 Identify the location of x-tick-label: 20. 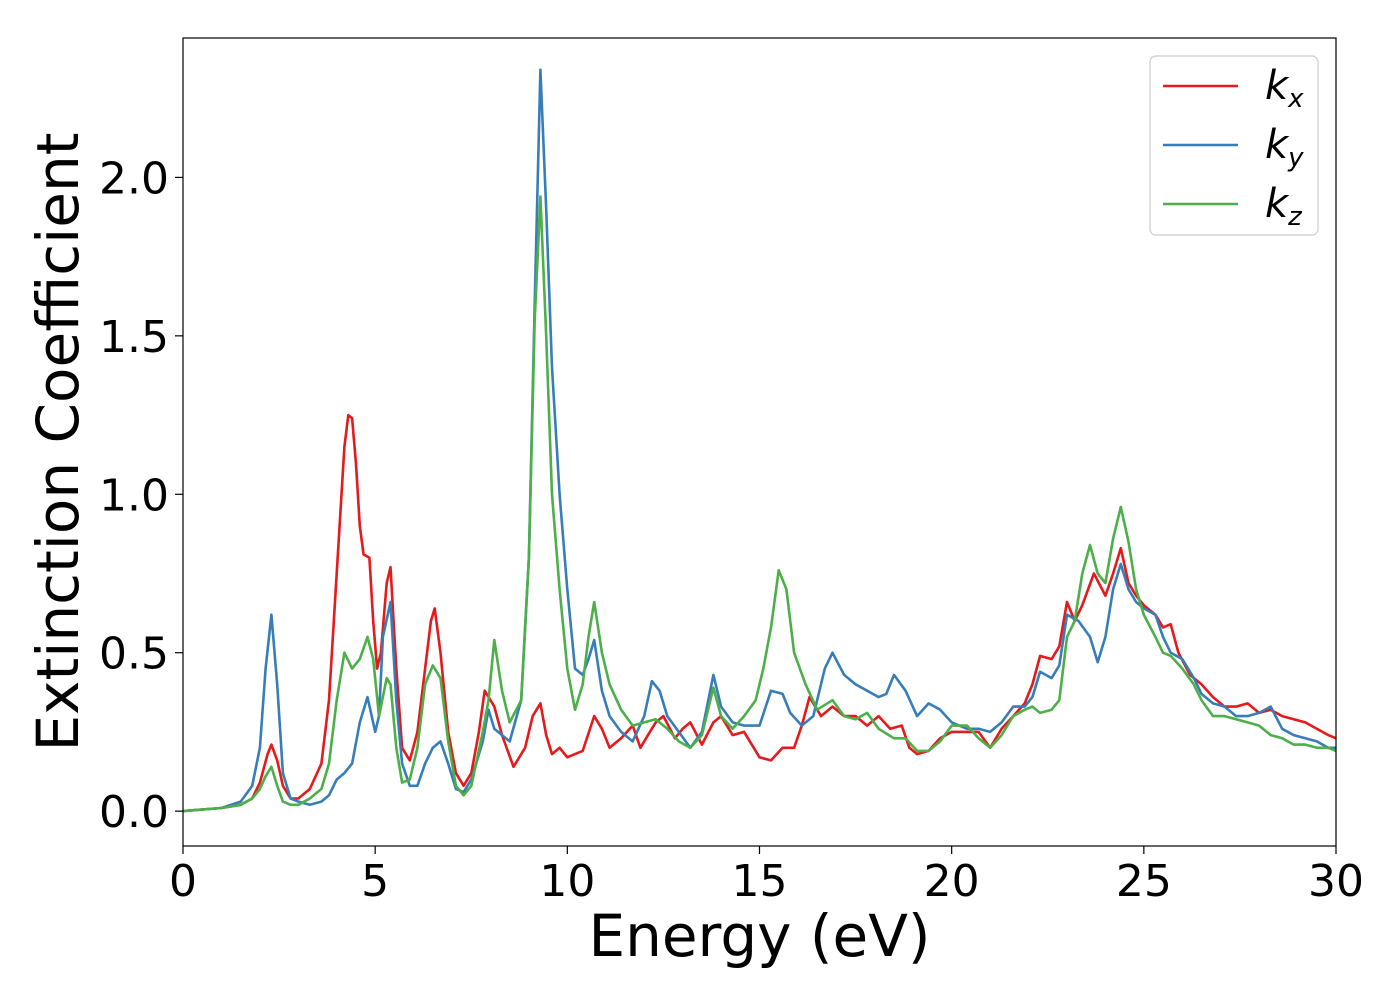
(952, 881).